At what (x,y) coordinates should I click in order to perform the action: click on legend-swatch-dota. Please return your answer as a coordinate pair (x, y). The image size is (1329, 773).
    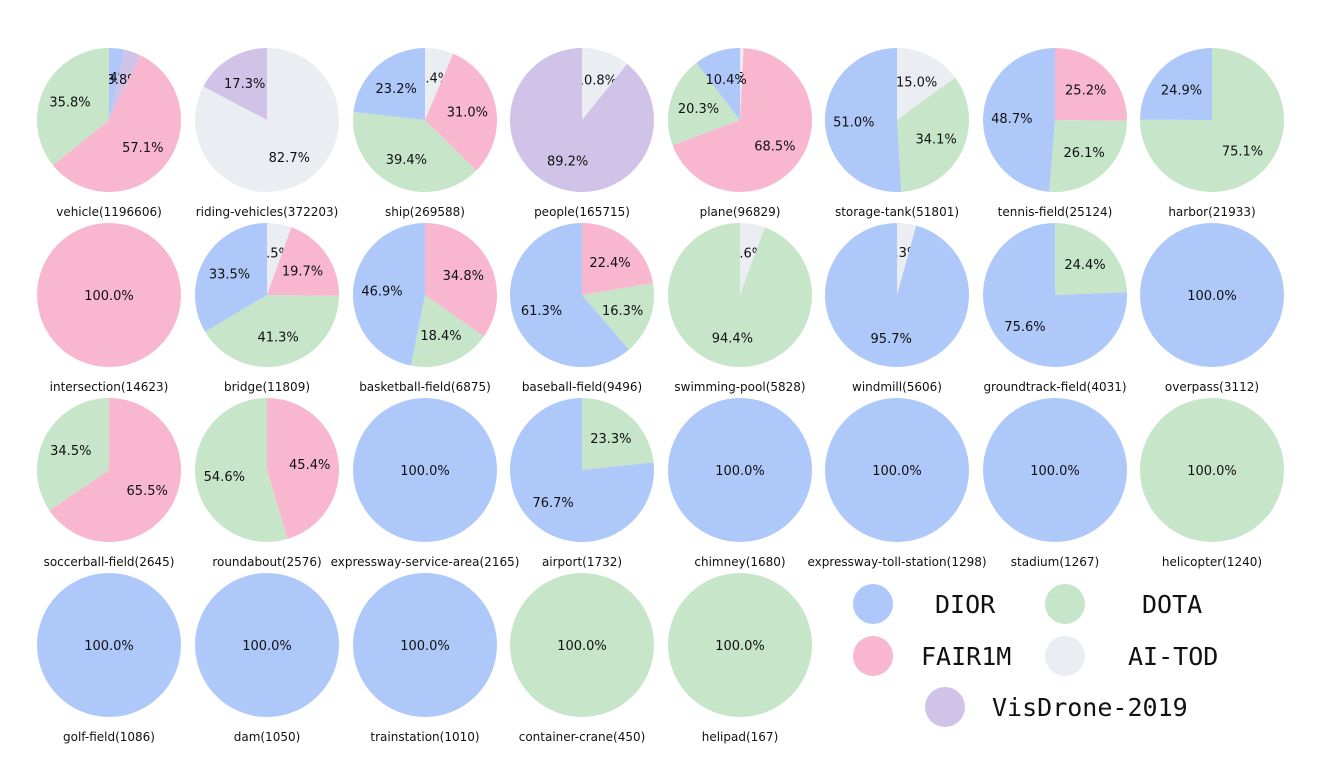
    Looking at the image, I should click on (1065, 604).